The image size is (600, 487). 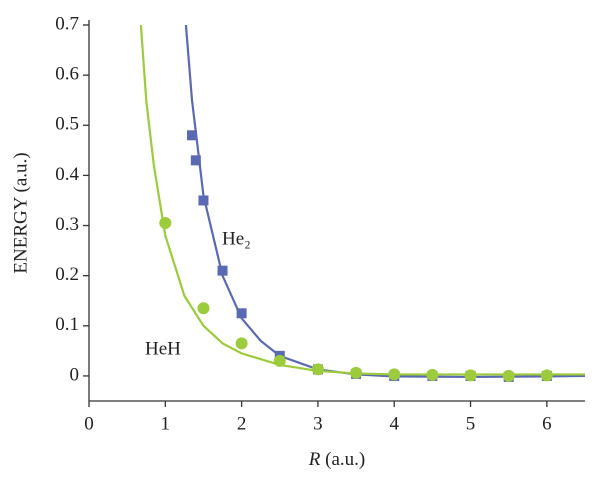 What do you see at coordinates (318, 423) in the screenshot?
I see `x-tick-label: 3` at bounding box center [318, 423].